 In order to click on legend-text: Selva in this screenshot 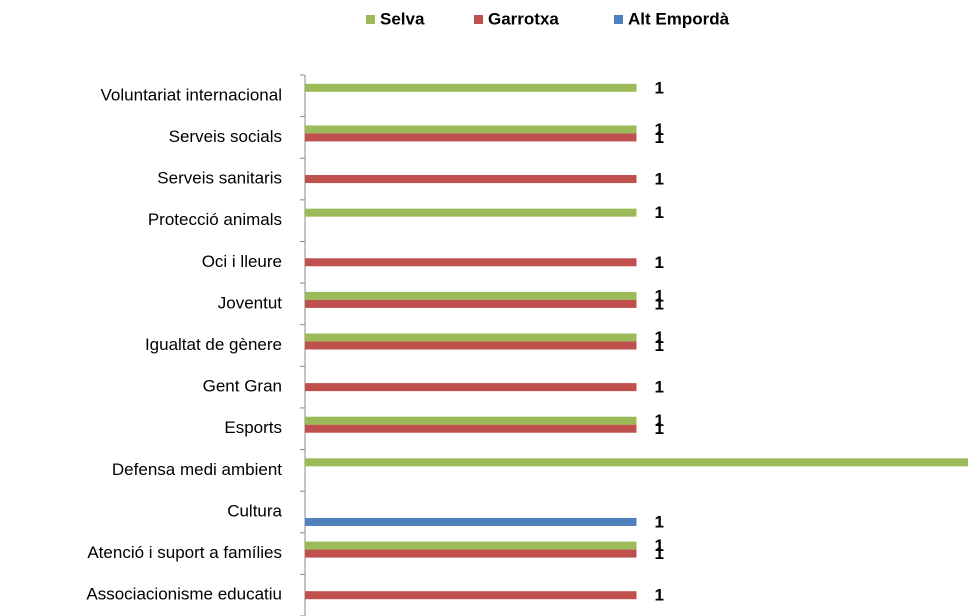, I will do `click(402, 18)`.